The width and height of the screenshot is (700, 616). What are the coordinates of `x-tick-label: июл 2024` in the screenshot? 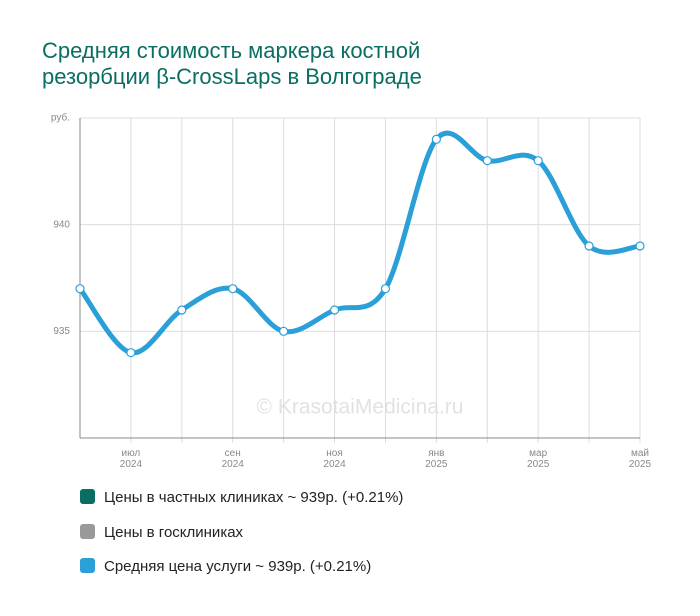 It's located at (131, 459).